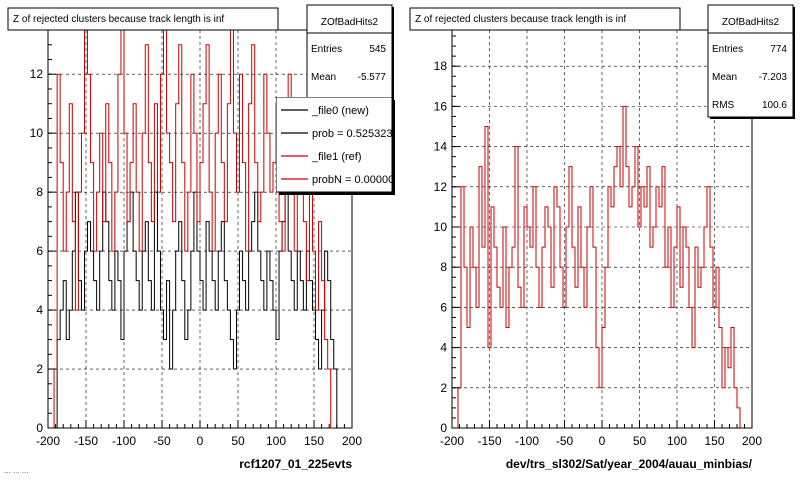 The image size is (800, 480). Describe the element at coordinates (441, 66) in the screenshot. I see `y-tick-label: 18` at that location.